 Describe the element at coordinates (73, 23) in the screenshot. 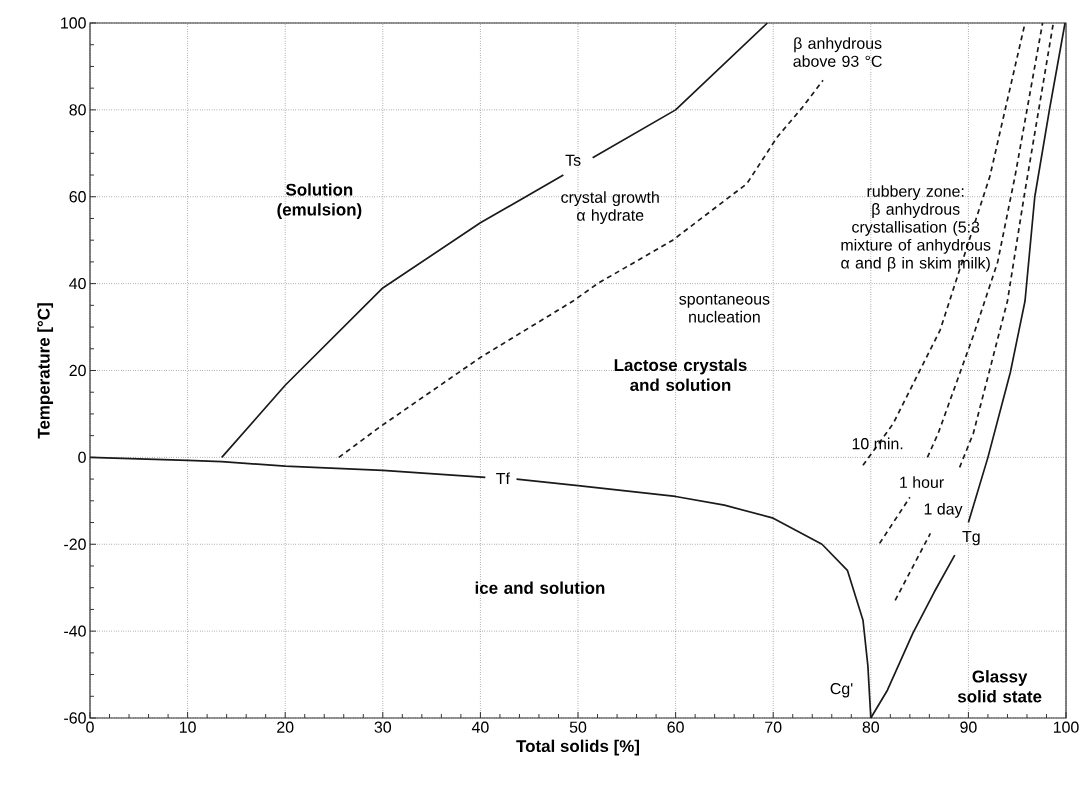

I see `y-tick-label: 100` at that location.